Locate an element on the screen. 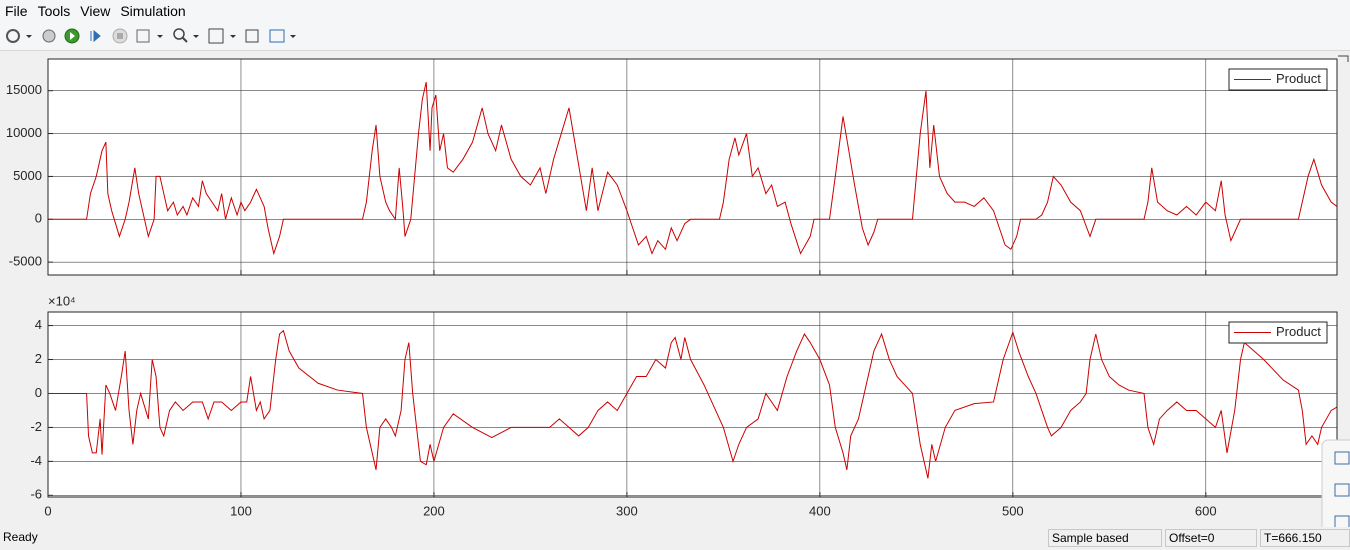 This screenshot has height=550, width=1350. menu-item: Simulation is located at coordinates (153, 11).